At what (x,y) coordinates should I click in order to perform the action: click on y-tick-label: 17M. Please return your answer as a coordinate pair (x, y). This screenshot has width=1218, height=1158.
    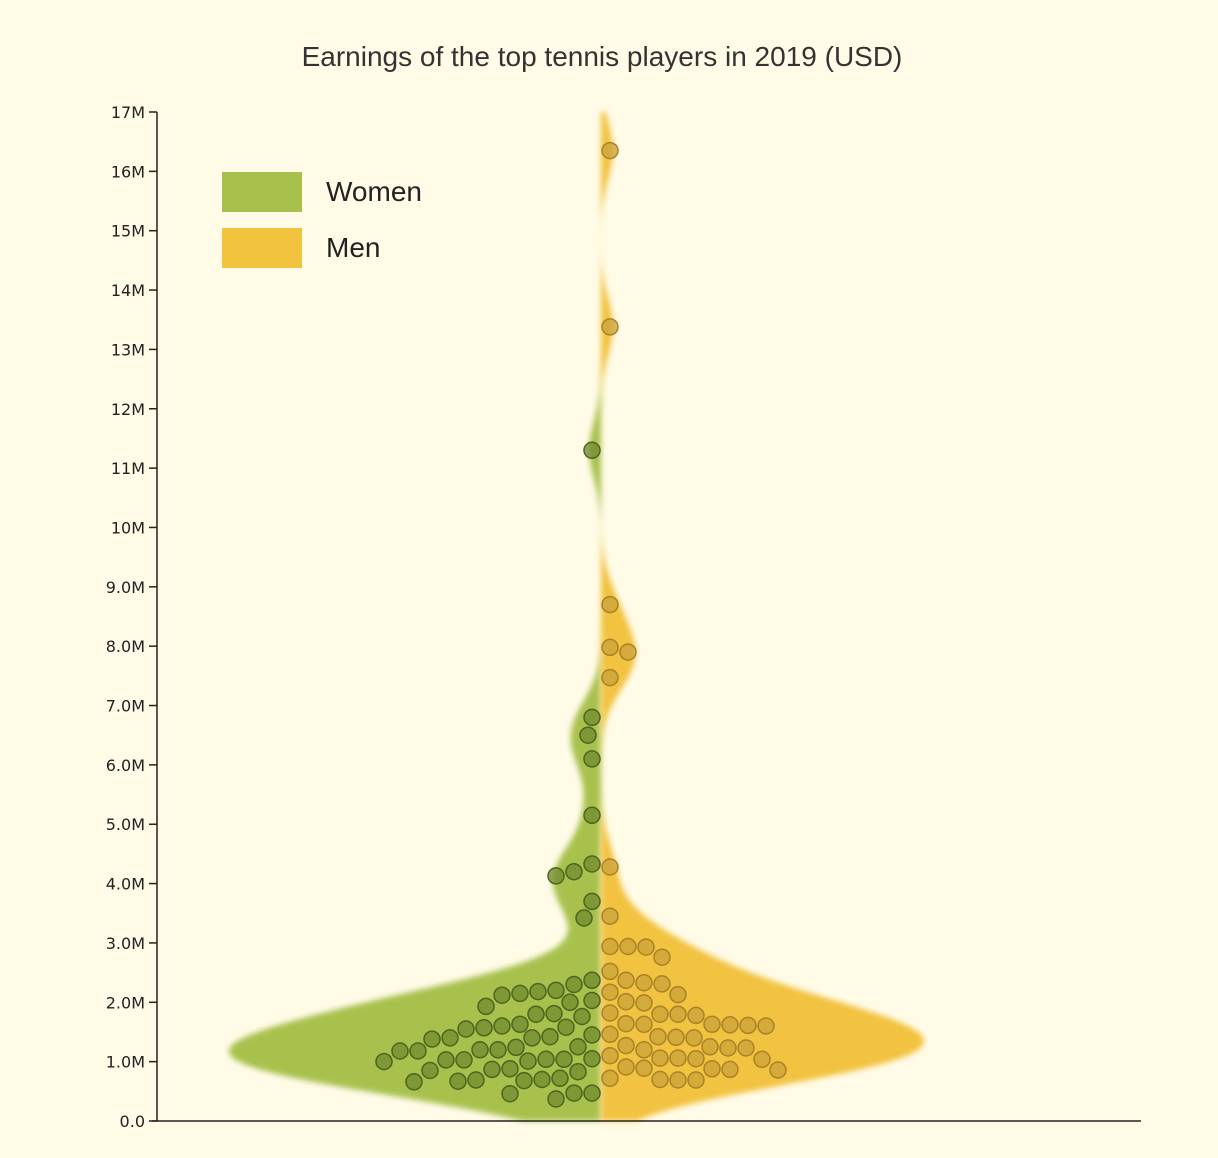
    Looking at the image, I should click on (128, 112).